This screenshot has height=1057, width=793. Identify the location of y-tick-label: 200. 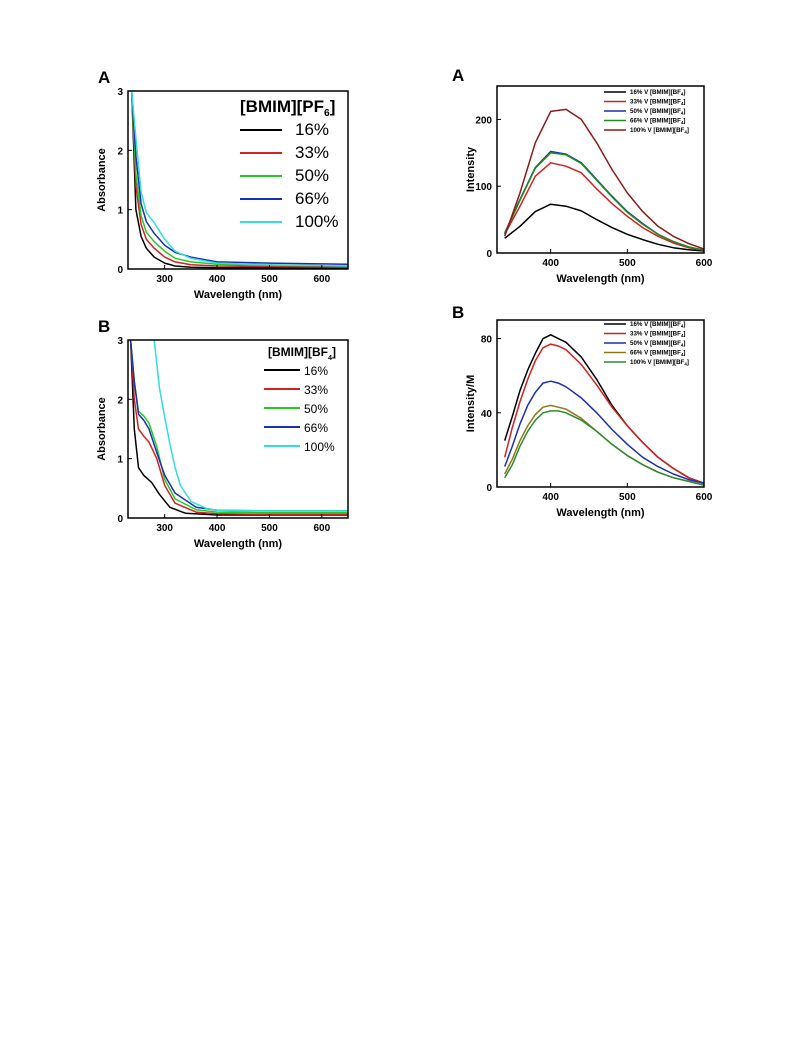
(483, 120).